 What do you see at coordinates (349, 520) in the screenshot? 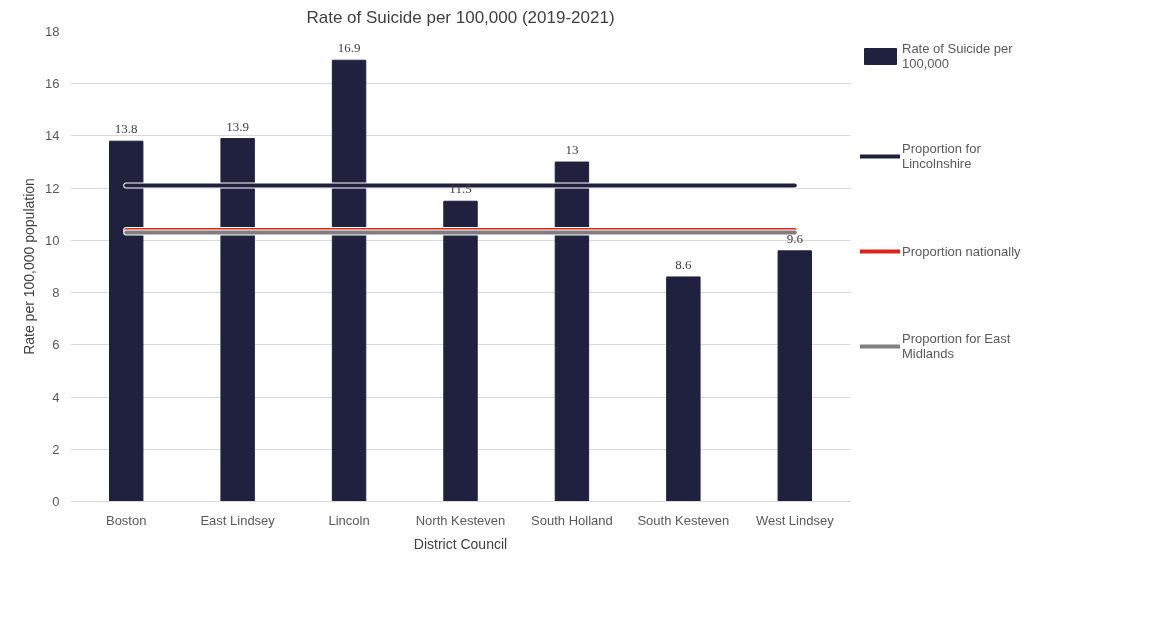
I see `x-tick-label: Lincoln` at bounding box center [349, 520].